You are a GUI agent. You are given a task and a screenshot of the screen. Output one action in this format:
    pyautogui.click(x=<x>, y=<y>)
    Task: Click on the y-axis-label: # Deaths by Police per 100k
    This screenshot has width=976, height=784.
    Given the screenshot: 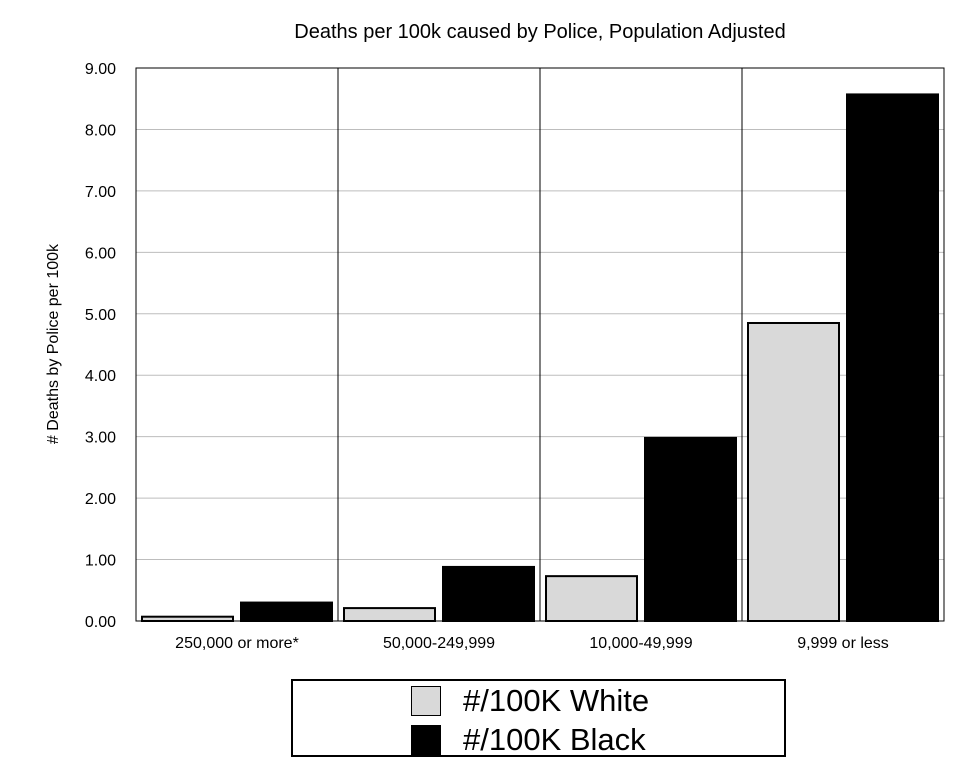 What is the action you would take?
    pyautogui.click(x=53, y=343)
    